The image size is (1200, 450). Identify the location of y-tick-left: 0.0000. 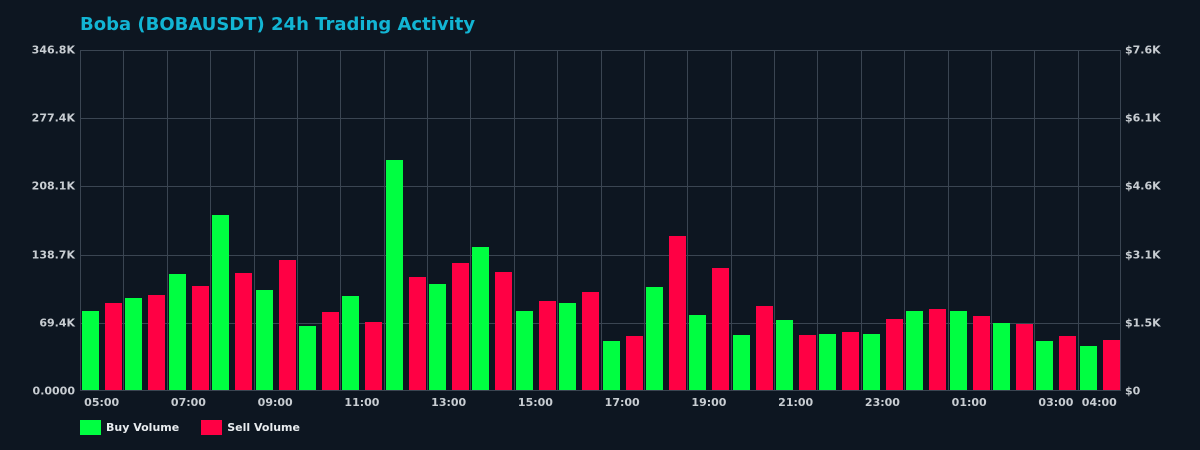
(53, 391).